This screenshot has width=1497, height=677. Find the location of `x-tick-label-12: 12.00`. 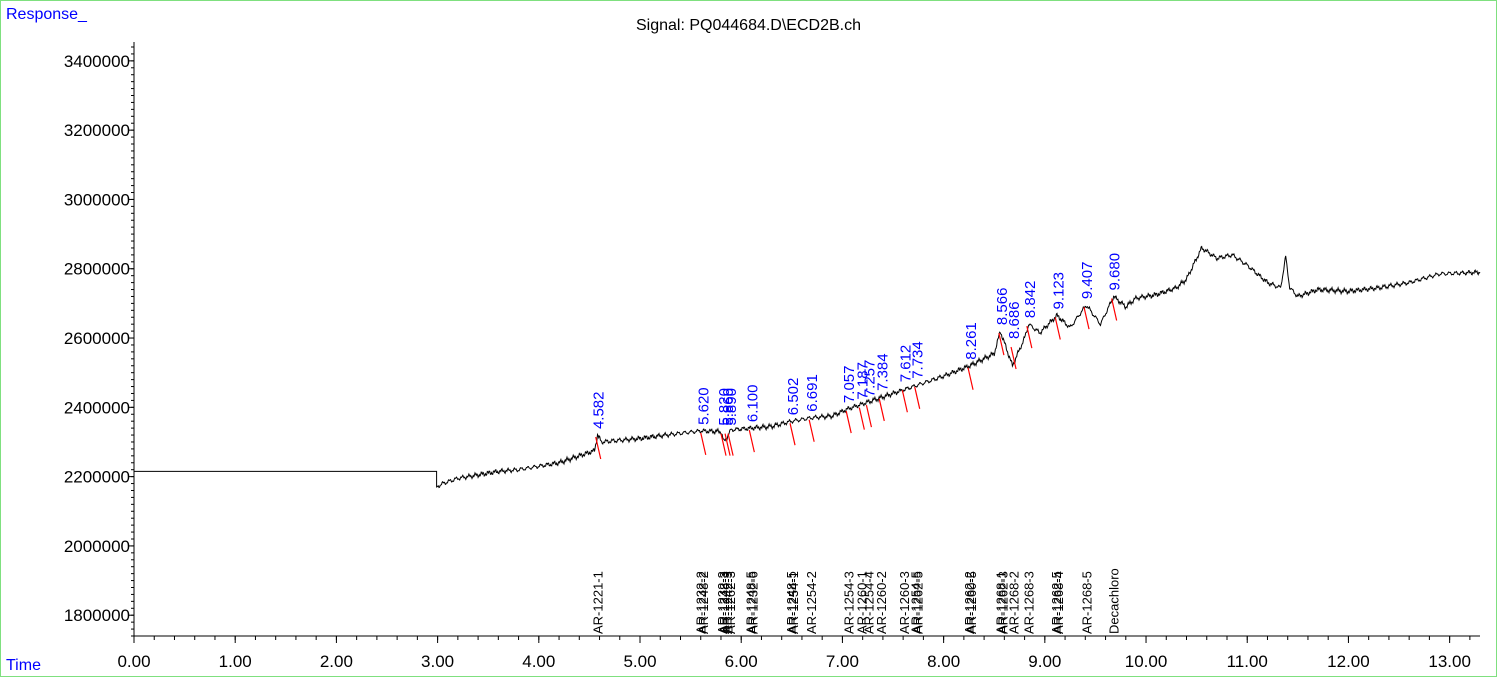

x-tick-label-12: 12.00 is located at coordinates (1348, 661).